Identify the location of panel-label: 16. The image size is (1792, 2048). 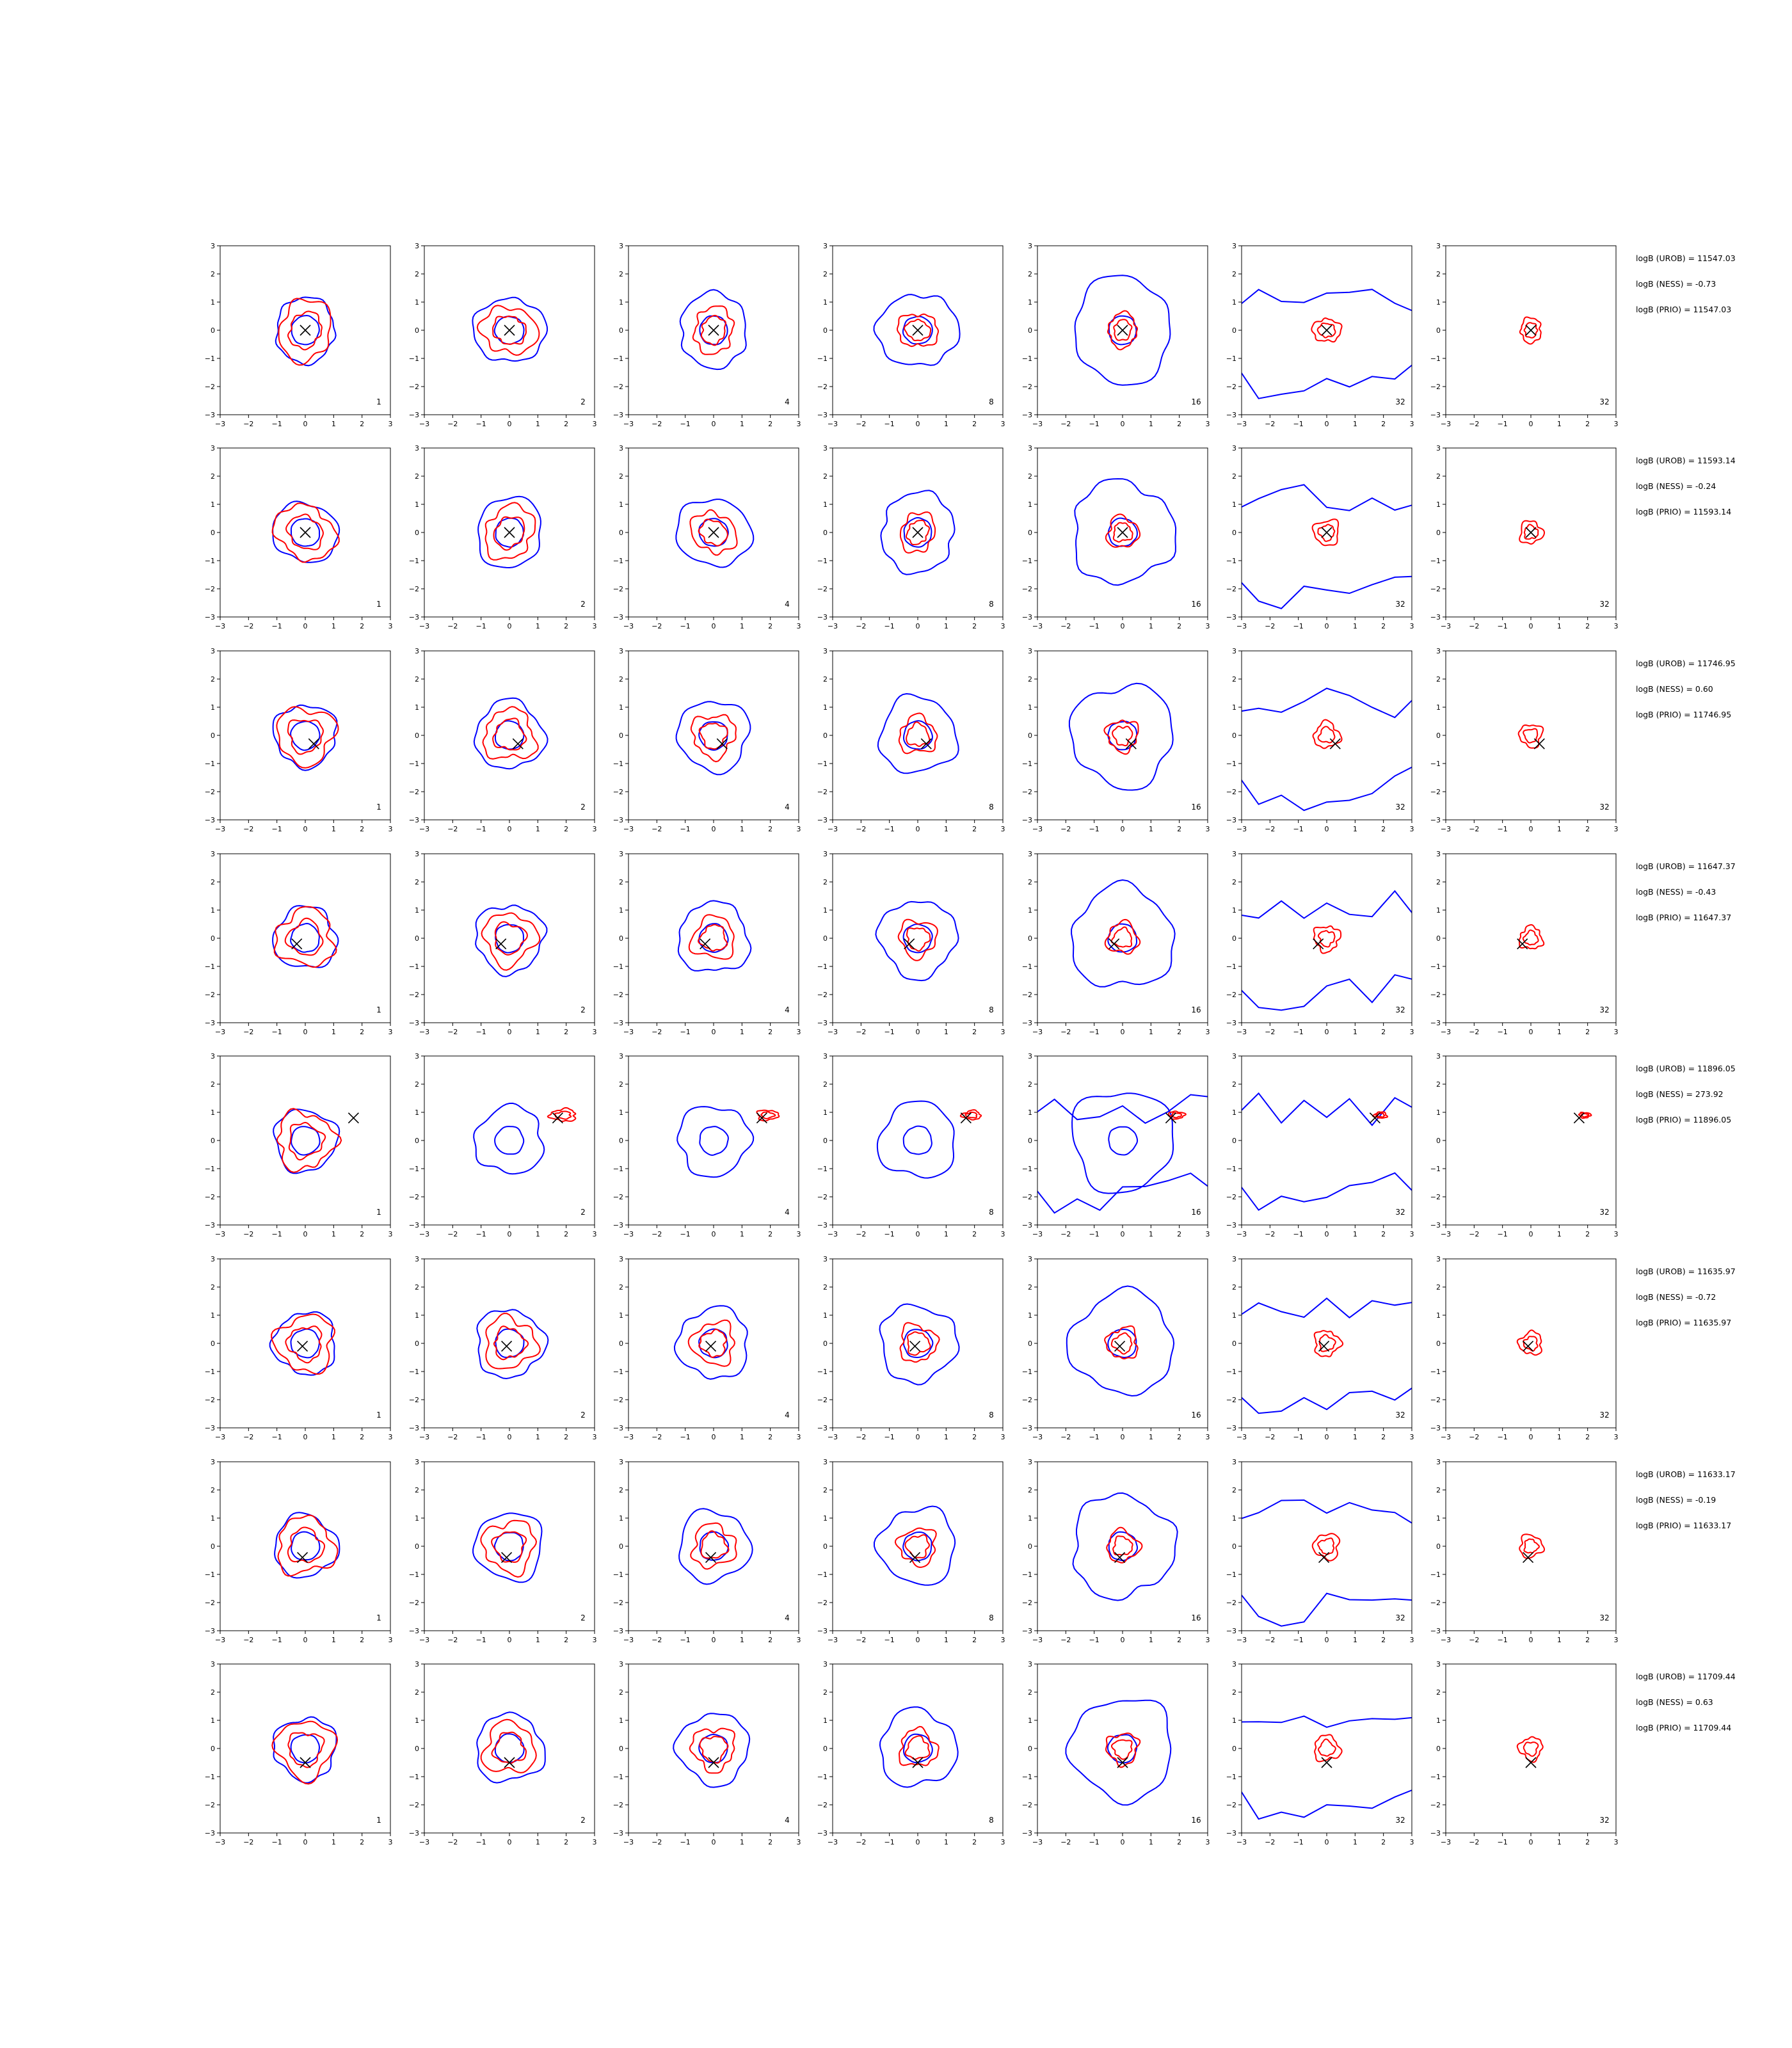
(1196, 604).